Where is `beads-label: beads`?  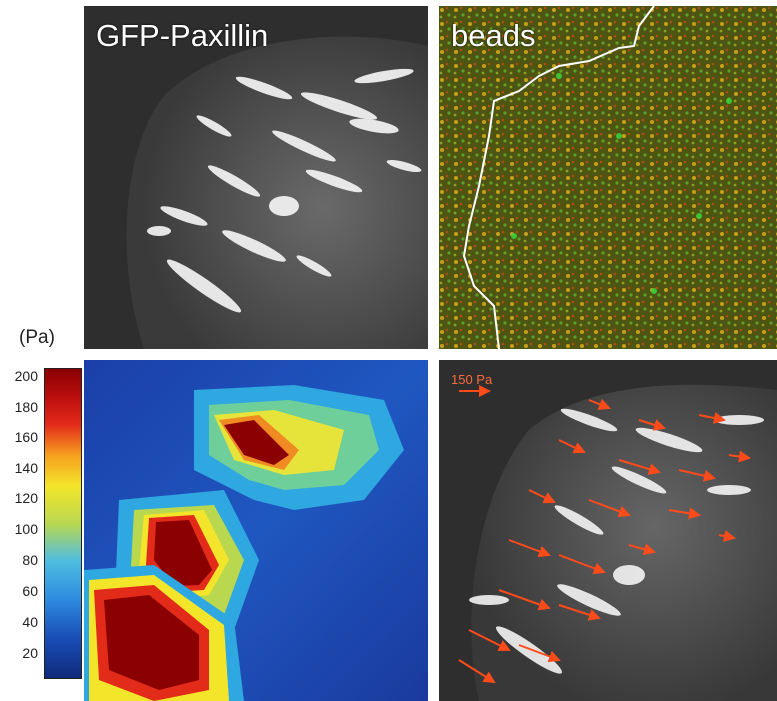
beads-label: beads is located at coordinates (493, 35).